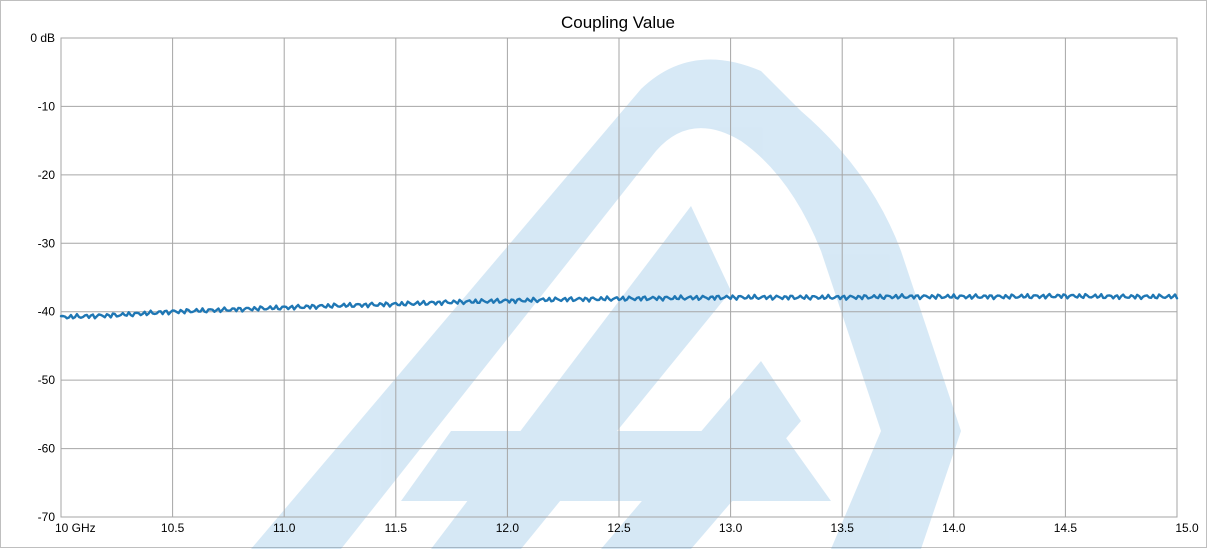 The width and height of the screenshot is (1207, 549). I want to click on y-tick-label: -30, so click(47, 243).